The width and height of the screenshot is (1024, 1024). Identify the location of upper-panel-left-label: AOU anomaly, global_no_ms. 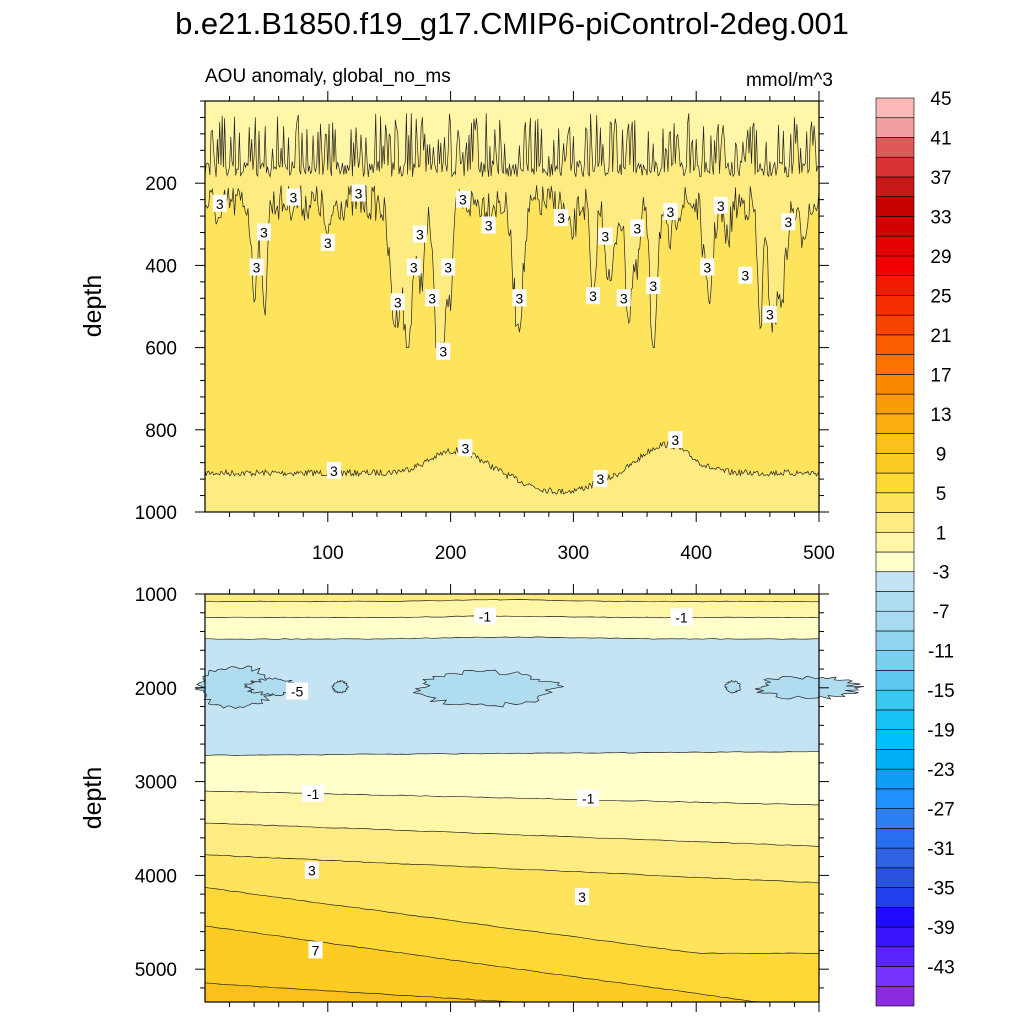
(328, 76).